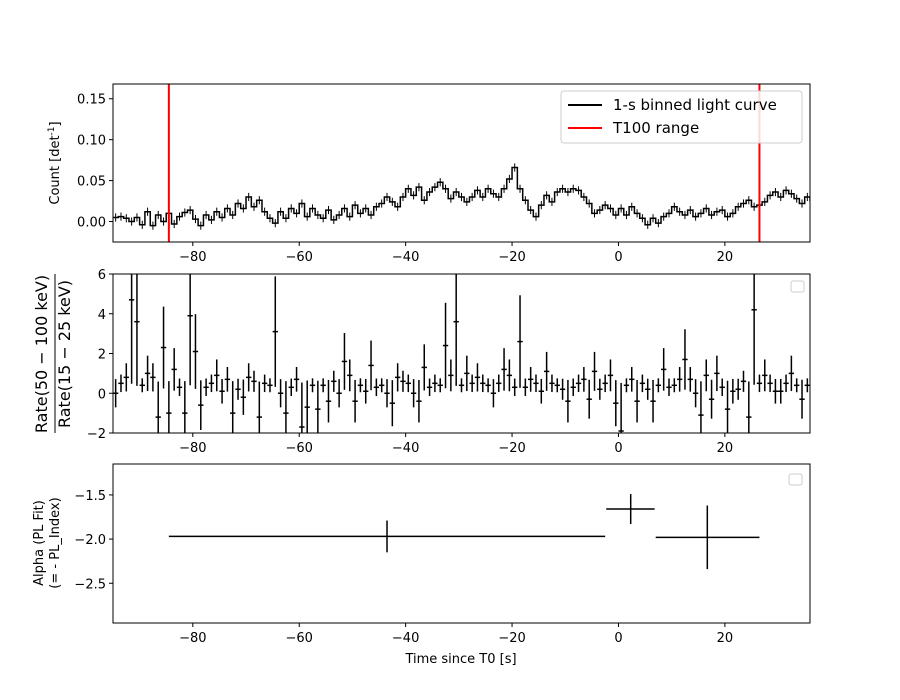 The height and width of the screenshot is (700, 900). Describe the element at coordinates (102, 275) in the screenshot. I see `hardness-ytick-label: 6` at that location.